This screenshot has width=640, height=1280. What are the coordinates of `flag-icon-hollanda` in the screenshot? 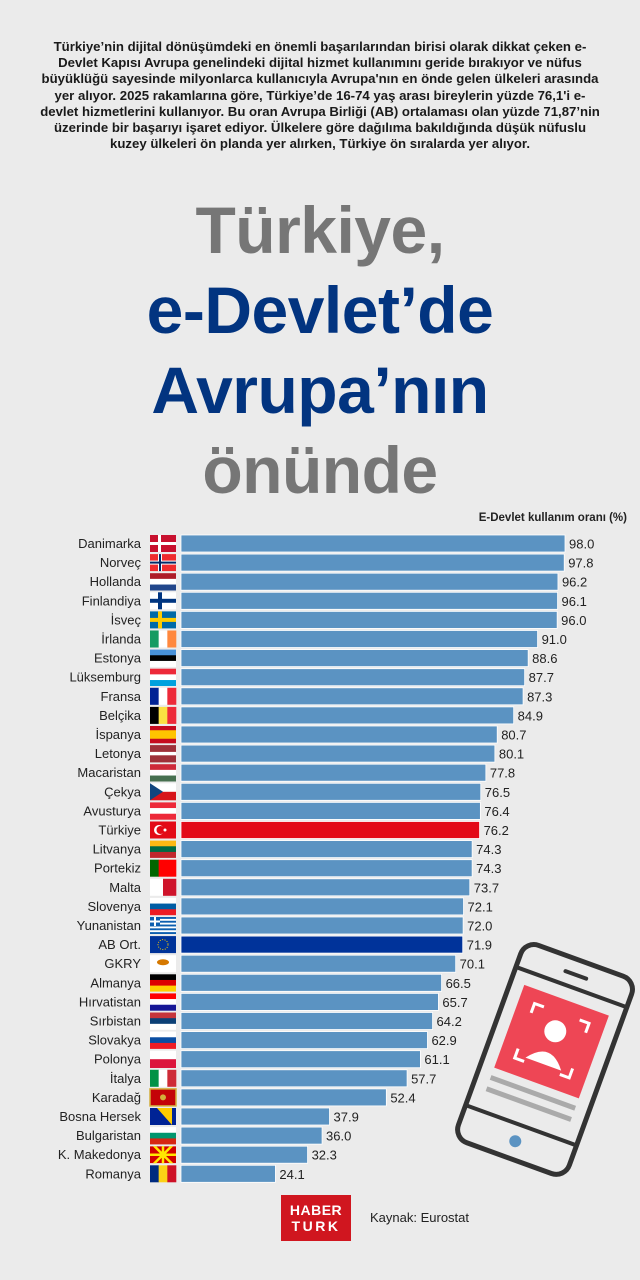 It's located at (163, 582).